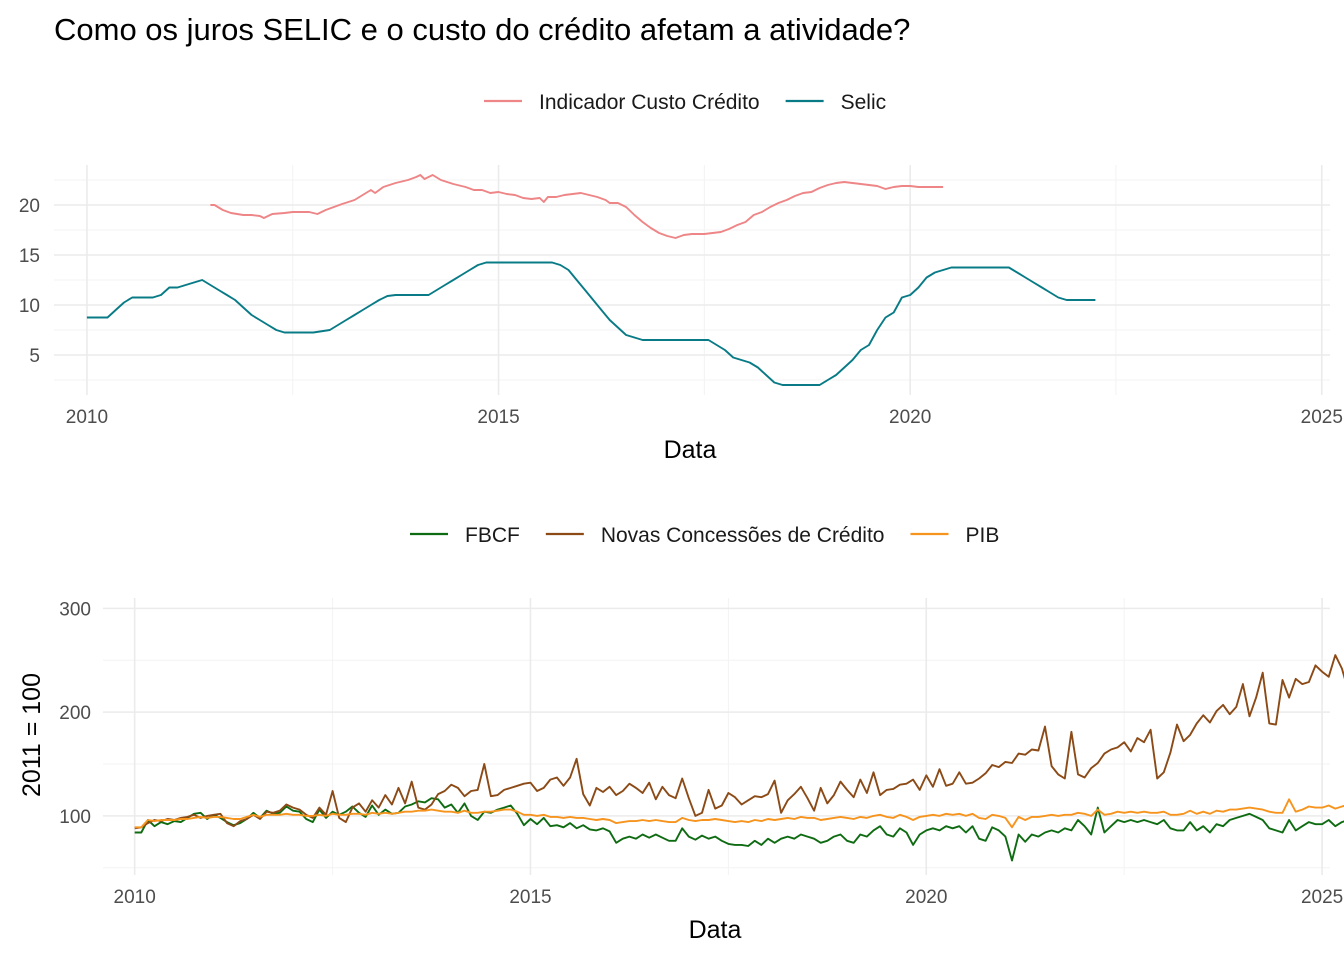  I want to click on series-line-pib, so click(739, 813).